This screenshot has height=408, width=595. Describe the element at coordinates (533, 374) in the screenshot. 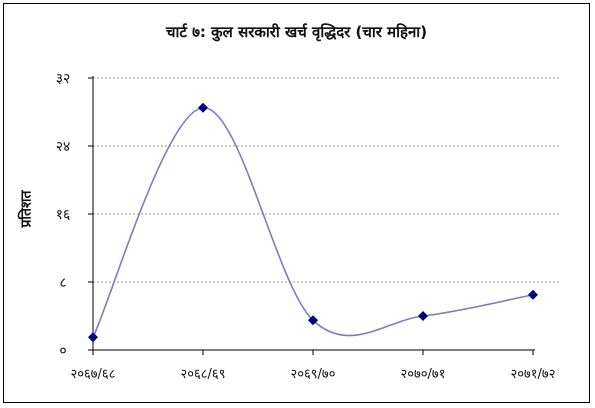

I see `x-tick-label: २०७१/७२` at that location.